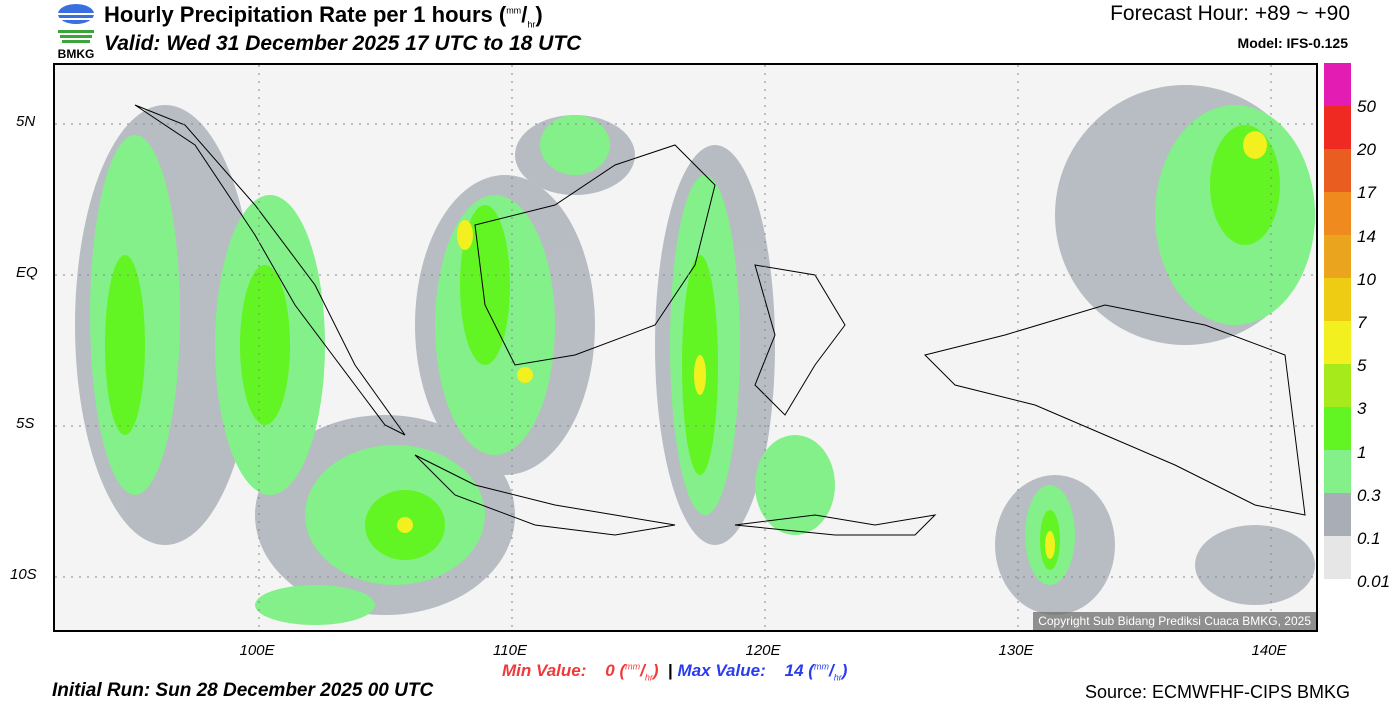 The height and width of the screenshot is (709, 1400). Describe the element at coordinates (1217, 692) in the screenshot. I see `data-source: Source: ECMWFHF-CIPS BMKG` at that location.